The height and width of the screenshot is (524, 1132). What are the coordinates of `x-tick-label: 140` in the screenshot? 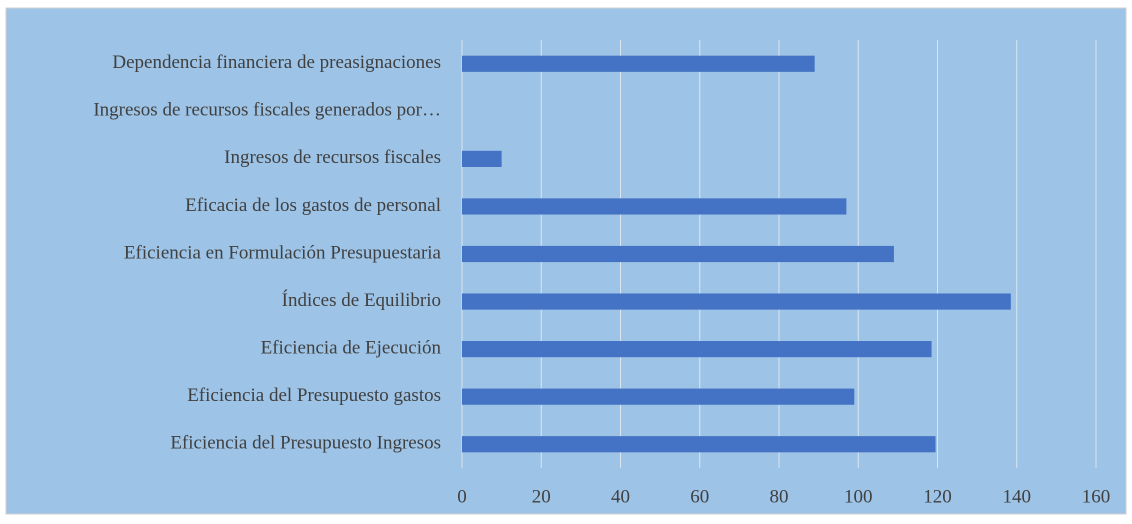 It's located at (1017, 496).